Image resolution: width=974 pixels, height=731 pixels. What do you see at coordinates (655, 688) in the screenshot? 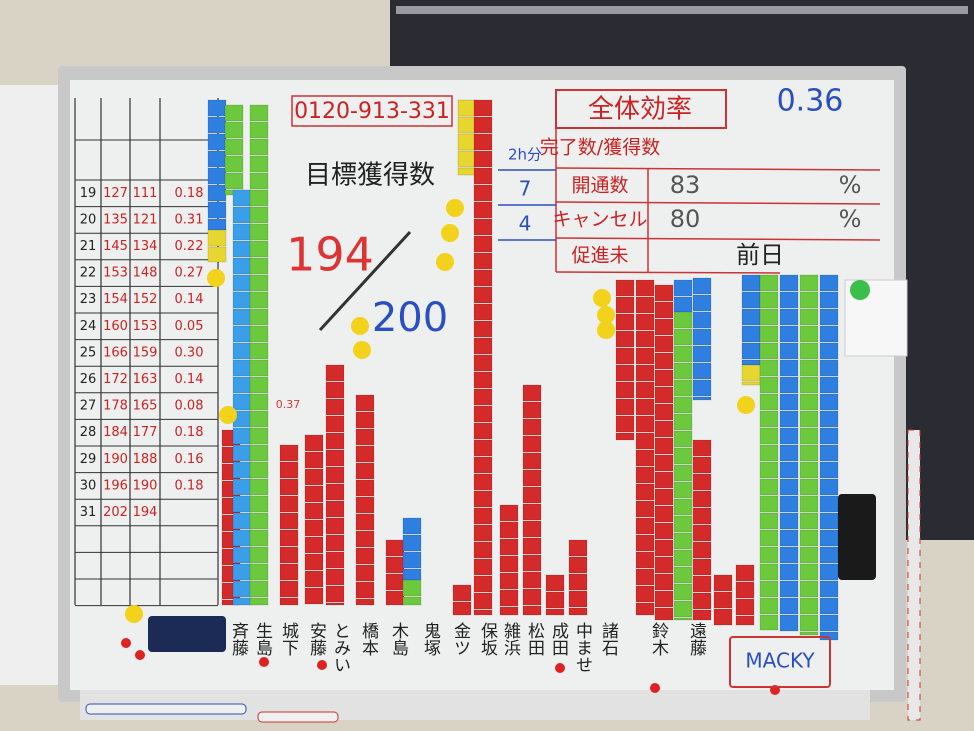
I see `pin-magnet` at bounding box center [655, 688].